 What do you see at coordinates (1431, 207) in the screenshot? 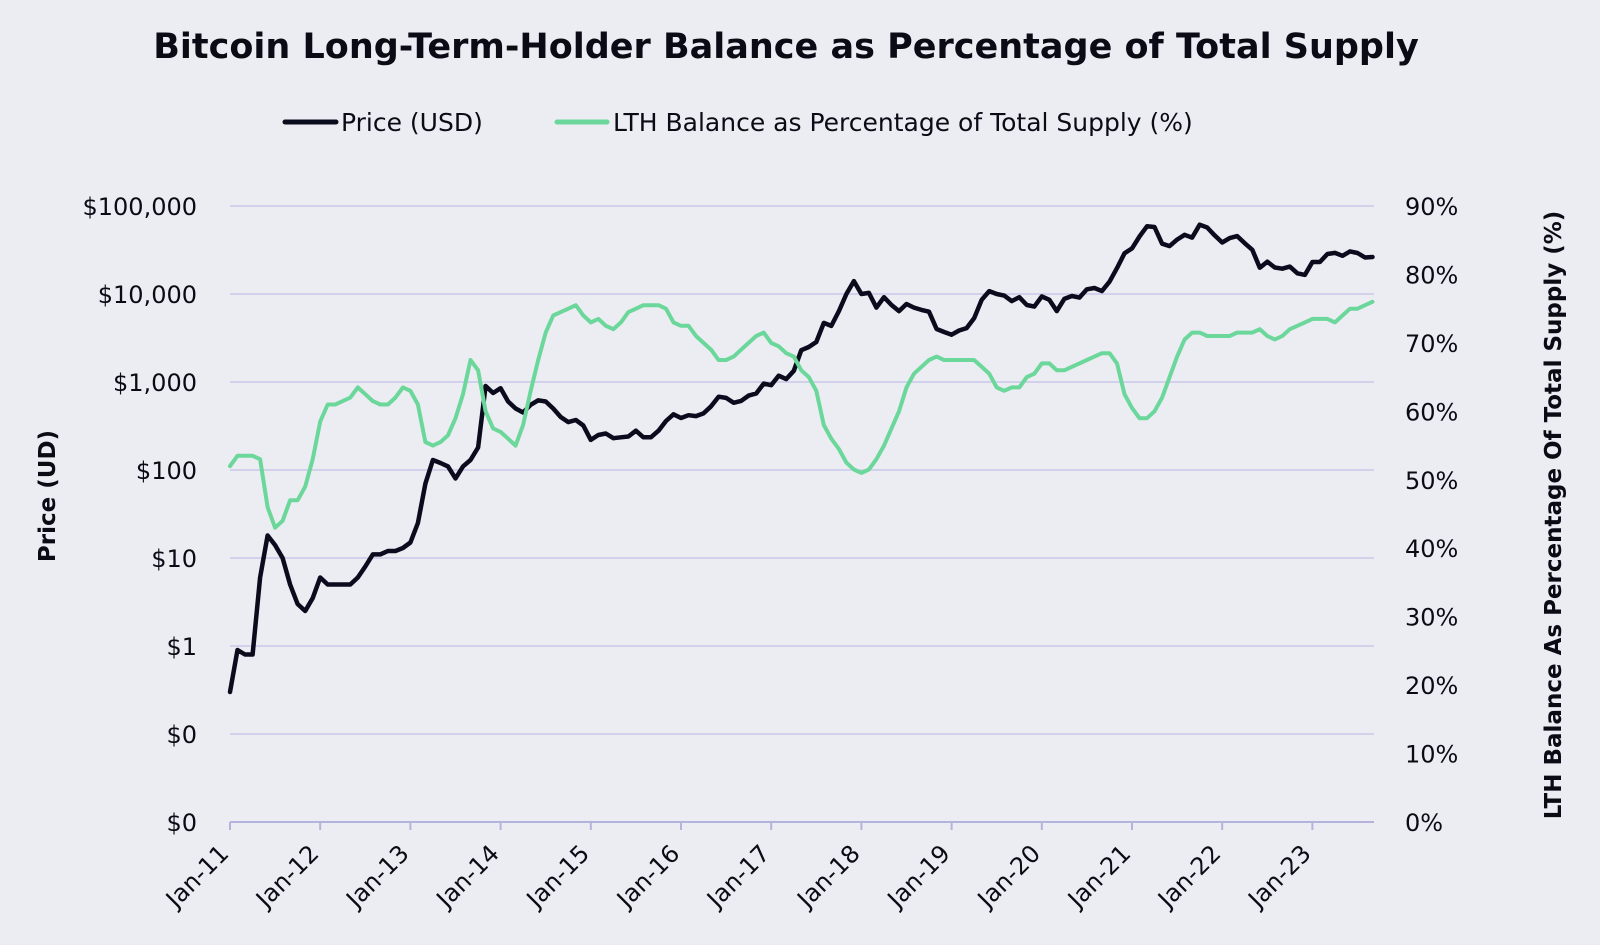
I see `y-tick-label-right: 90%` at bounding box center [1431, 207].